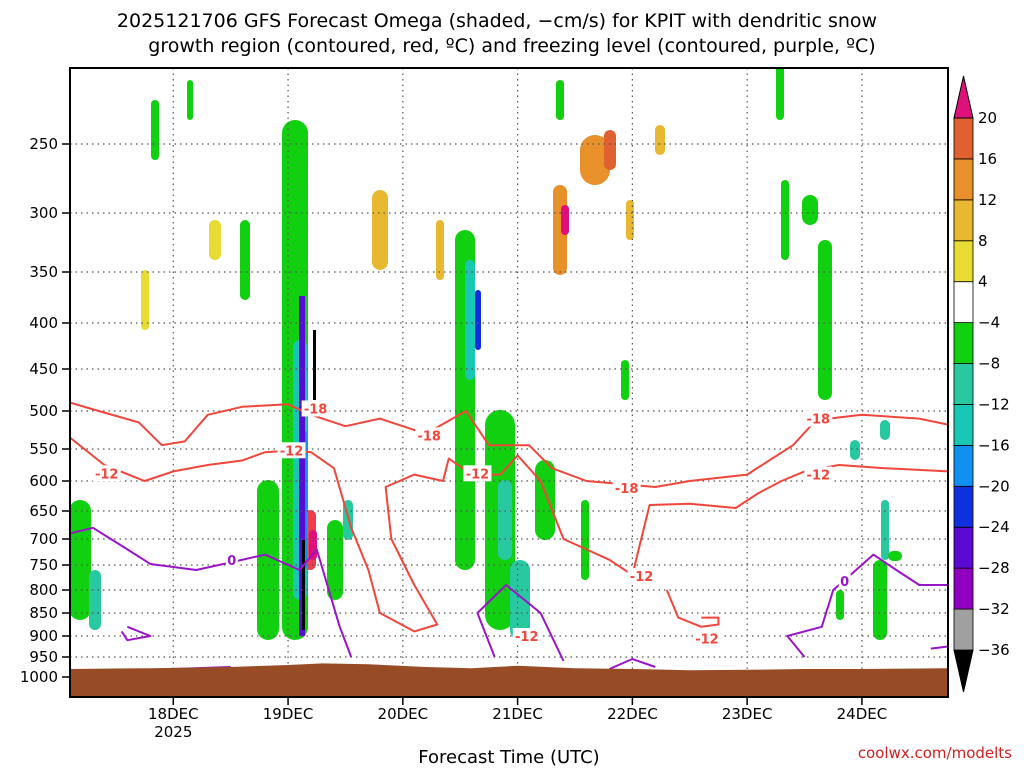  What do you see at coordinates (994, 609) in the screenshot?
I see `colorbar-label: −32` at bounding box center [994, 609].